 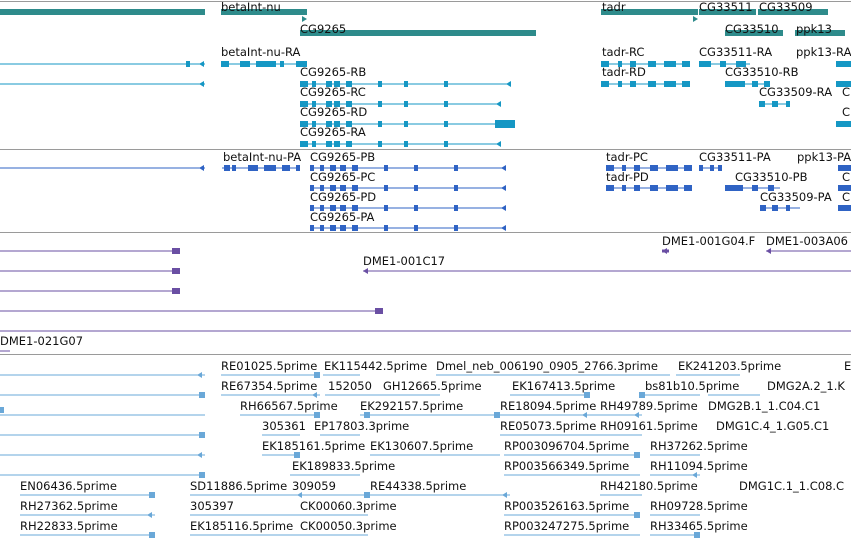 I want to click on transcript-label: CG9265-PD, so click(x=343, y=197).